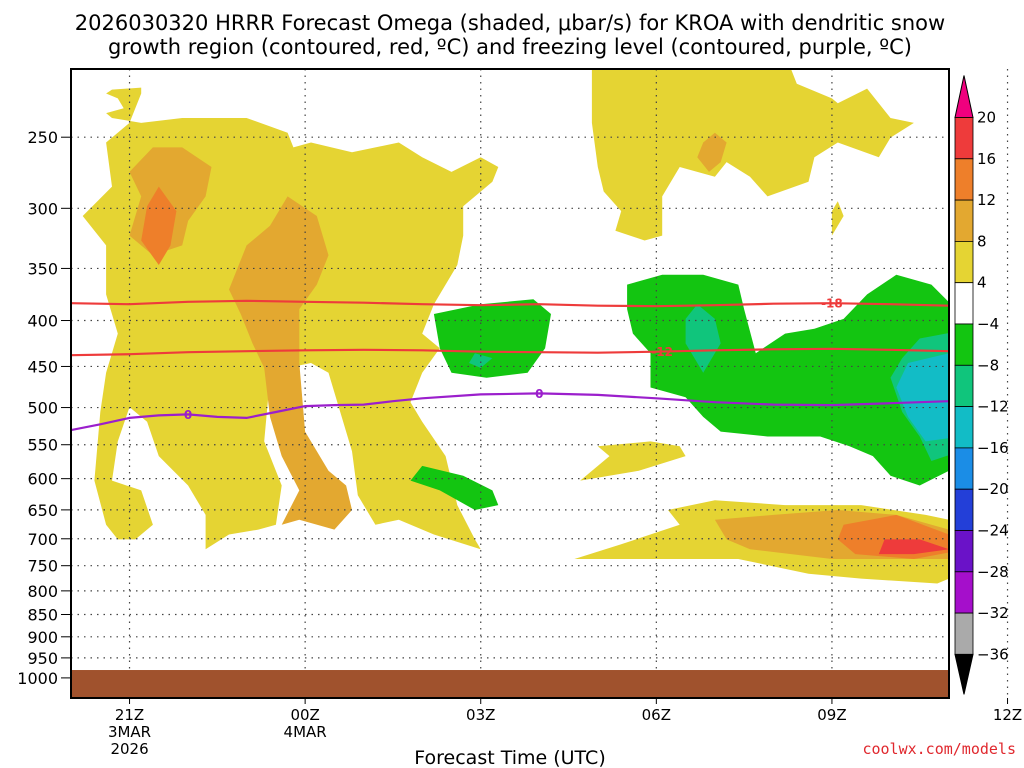 Image resolution: width=1024 pixels, height=768 pixels. I want to click on contour-label-0: -18, so click(832, 304).